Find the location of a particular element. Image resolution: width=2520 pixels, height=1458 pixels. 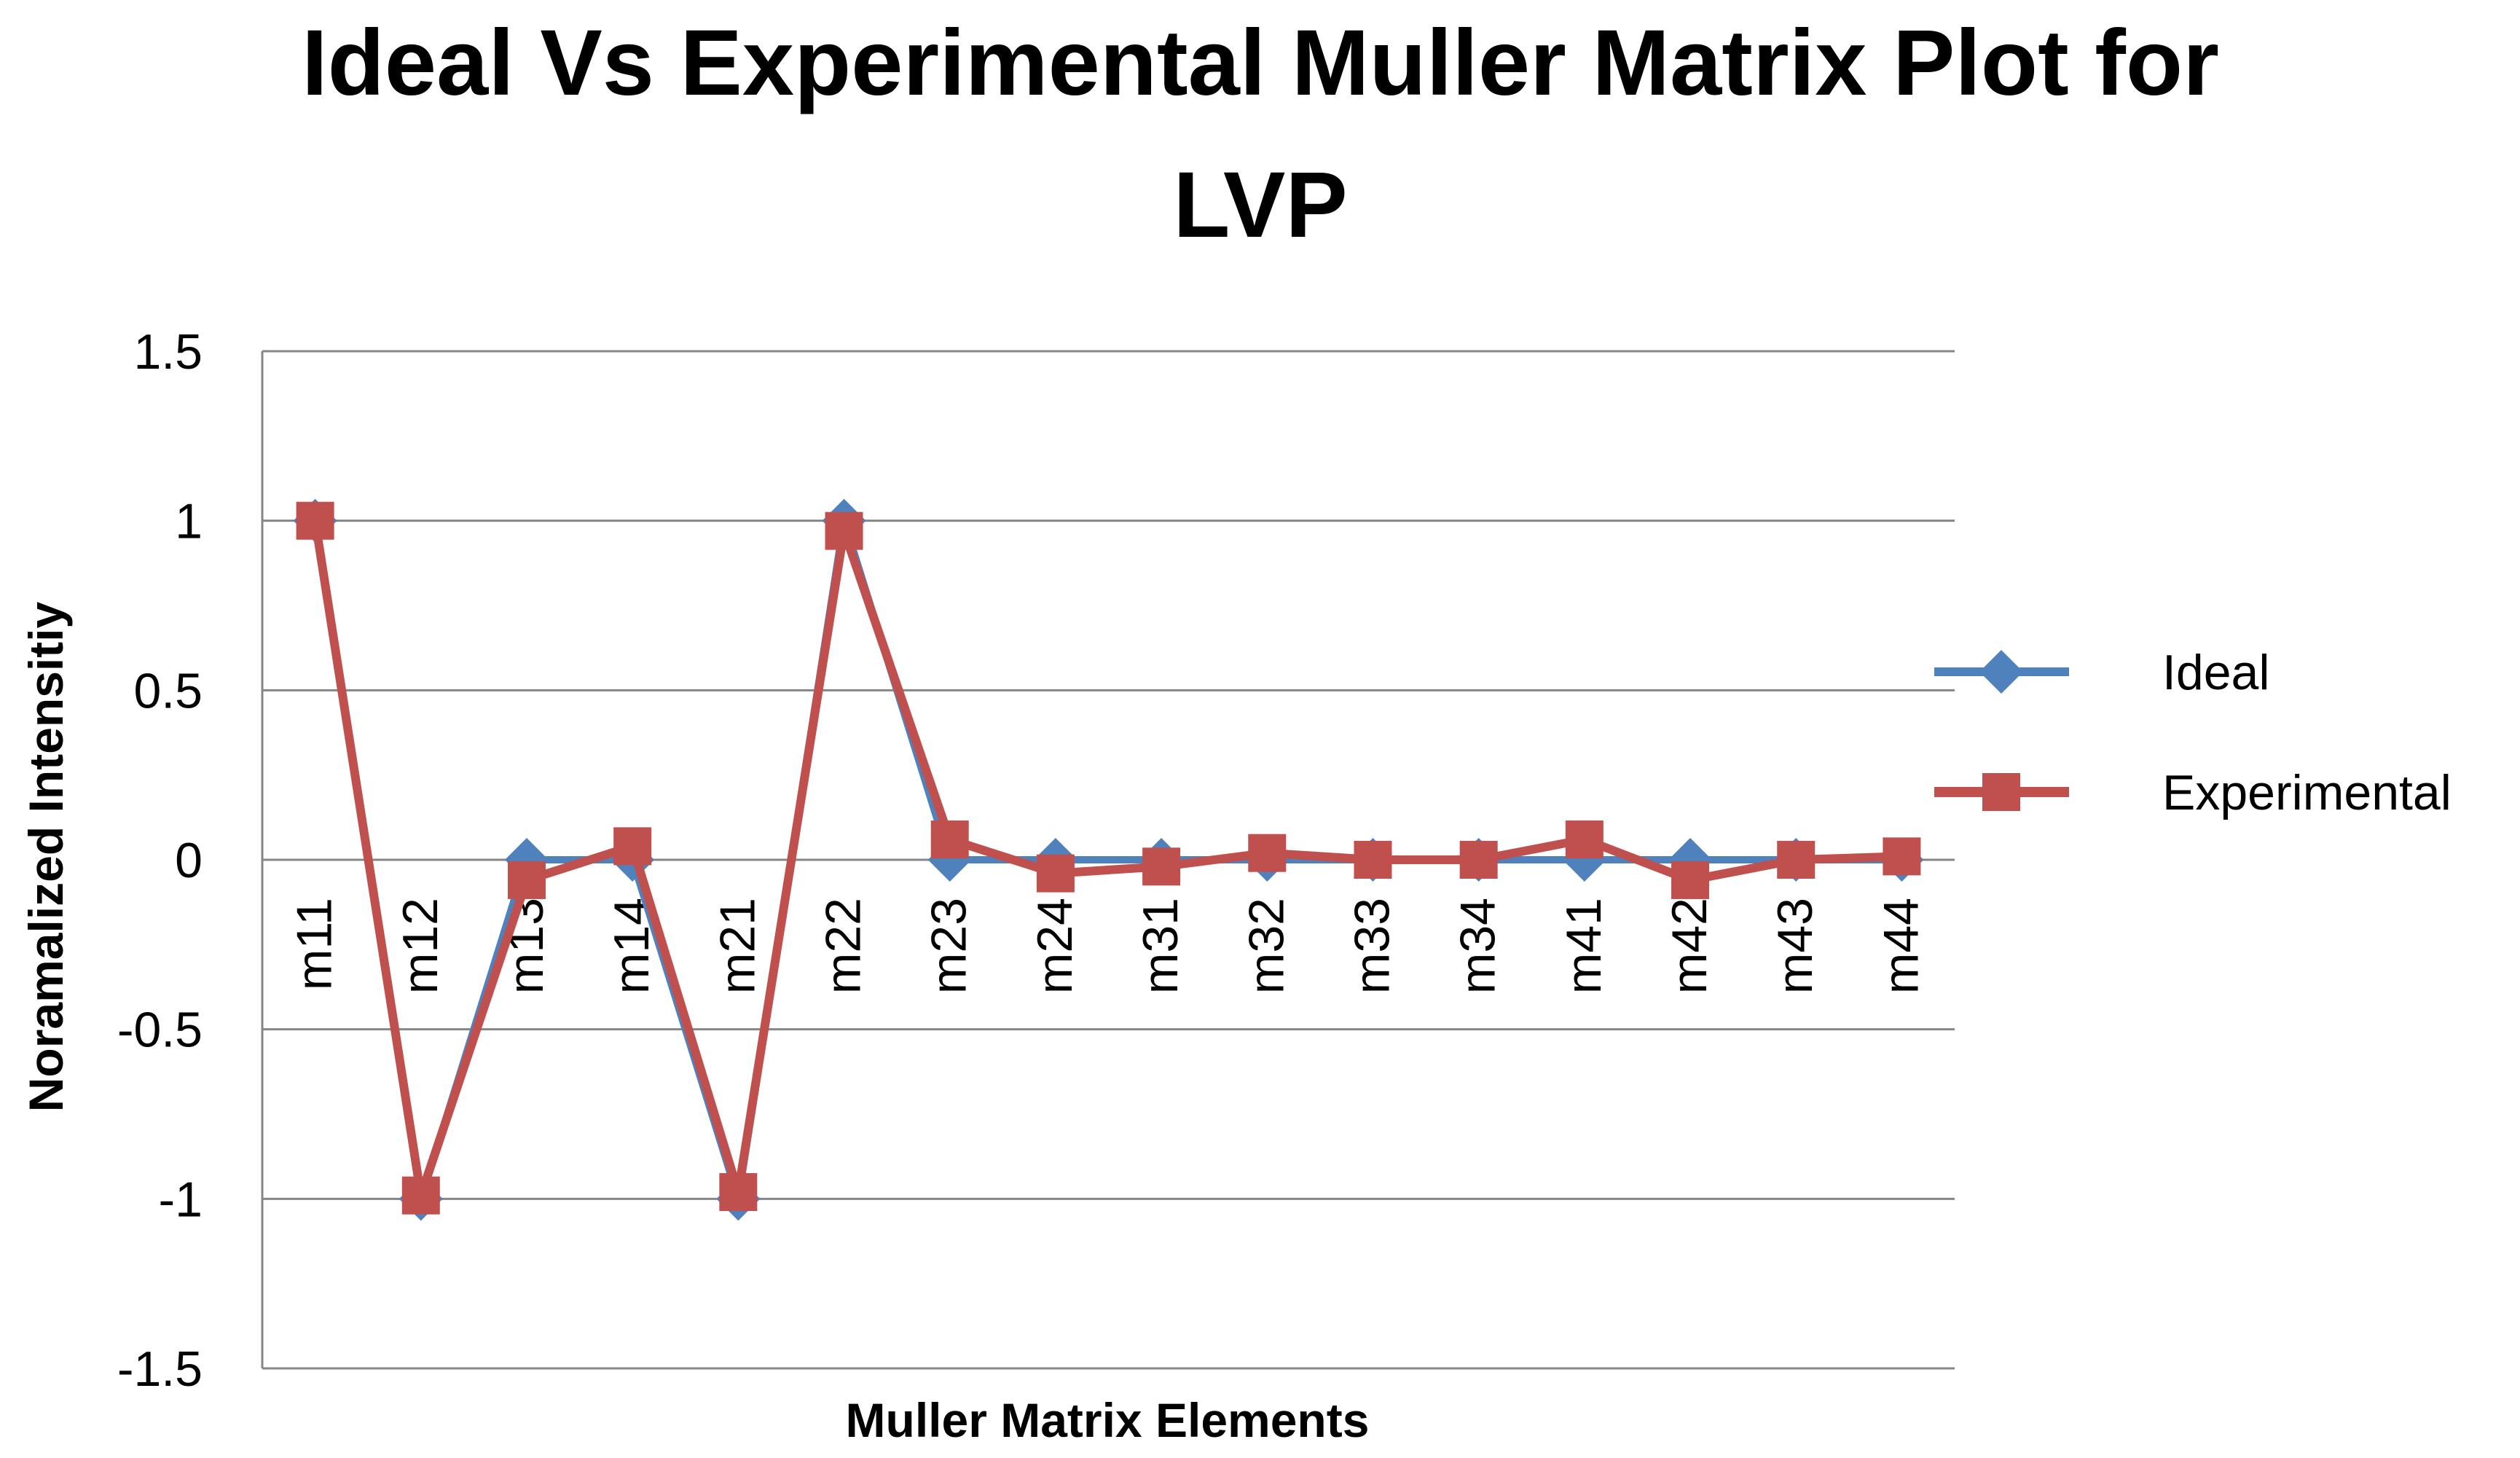

x-tick-label: m23 is located at coordinates (949, 946).